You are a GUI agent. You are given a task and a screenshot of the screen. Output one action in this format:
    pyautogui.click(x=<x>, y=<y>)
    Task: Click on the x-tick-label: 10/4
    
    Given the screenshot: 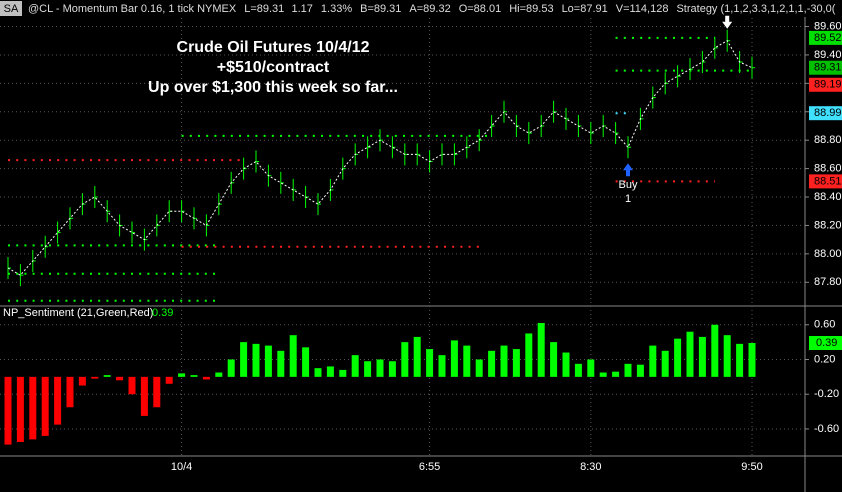 What is the action you would take?
    pyautogui.click(x=181, y=467)
    